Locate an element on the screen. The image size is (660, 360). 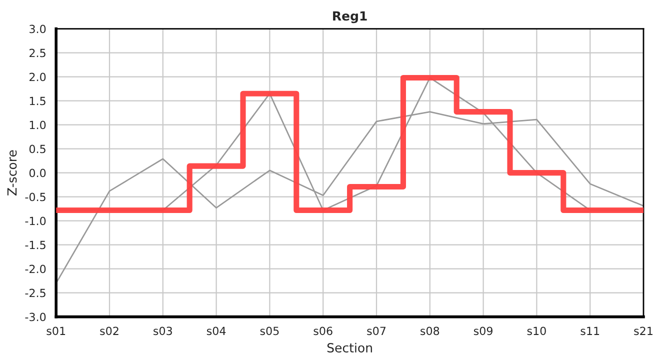
y-axis-title: Z-score is located at coordinates (12, 173).